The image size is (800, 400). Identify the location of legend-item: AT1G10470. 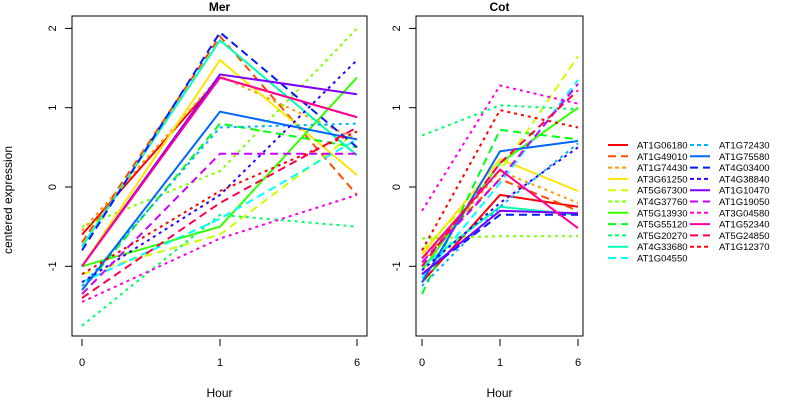
(730, 191).